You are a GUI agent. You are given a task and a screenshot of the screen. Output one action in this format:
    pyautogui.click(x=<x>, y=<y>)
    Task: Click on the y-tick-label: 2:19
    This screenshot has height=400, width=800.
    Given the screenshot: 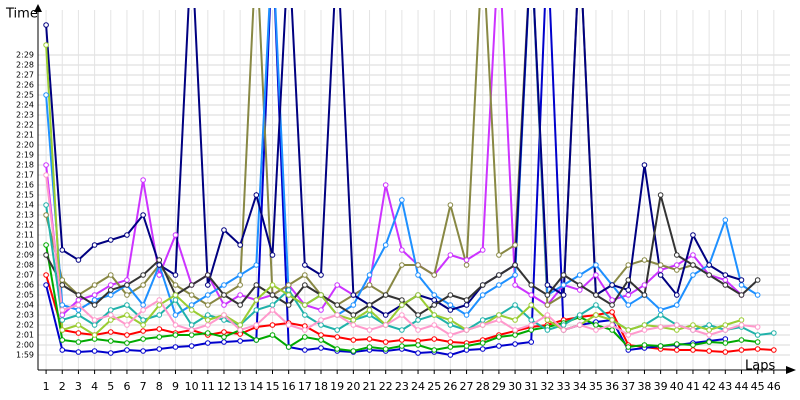 What is the action you would take?
    pyautogui.click(x=25, y=155)
    